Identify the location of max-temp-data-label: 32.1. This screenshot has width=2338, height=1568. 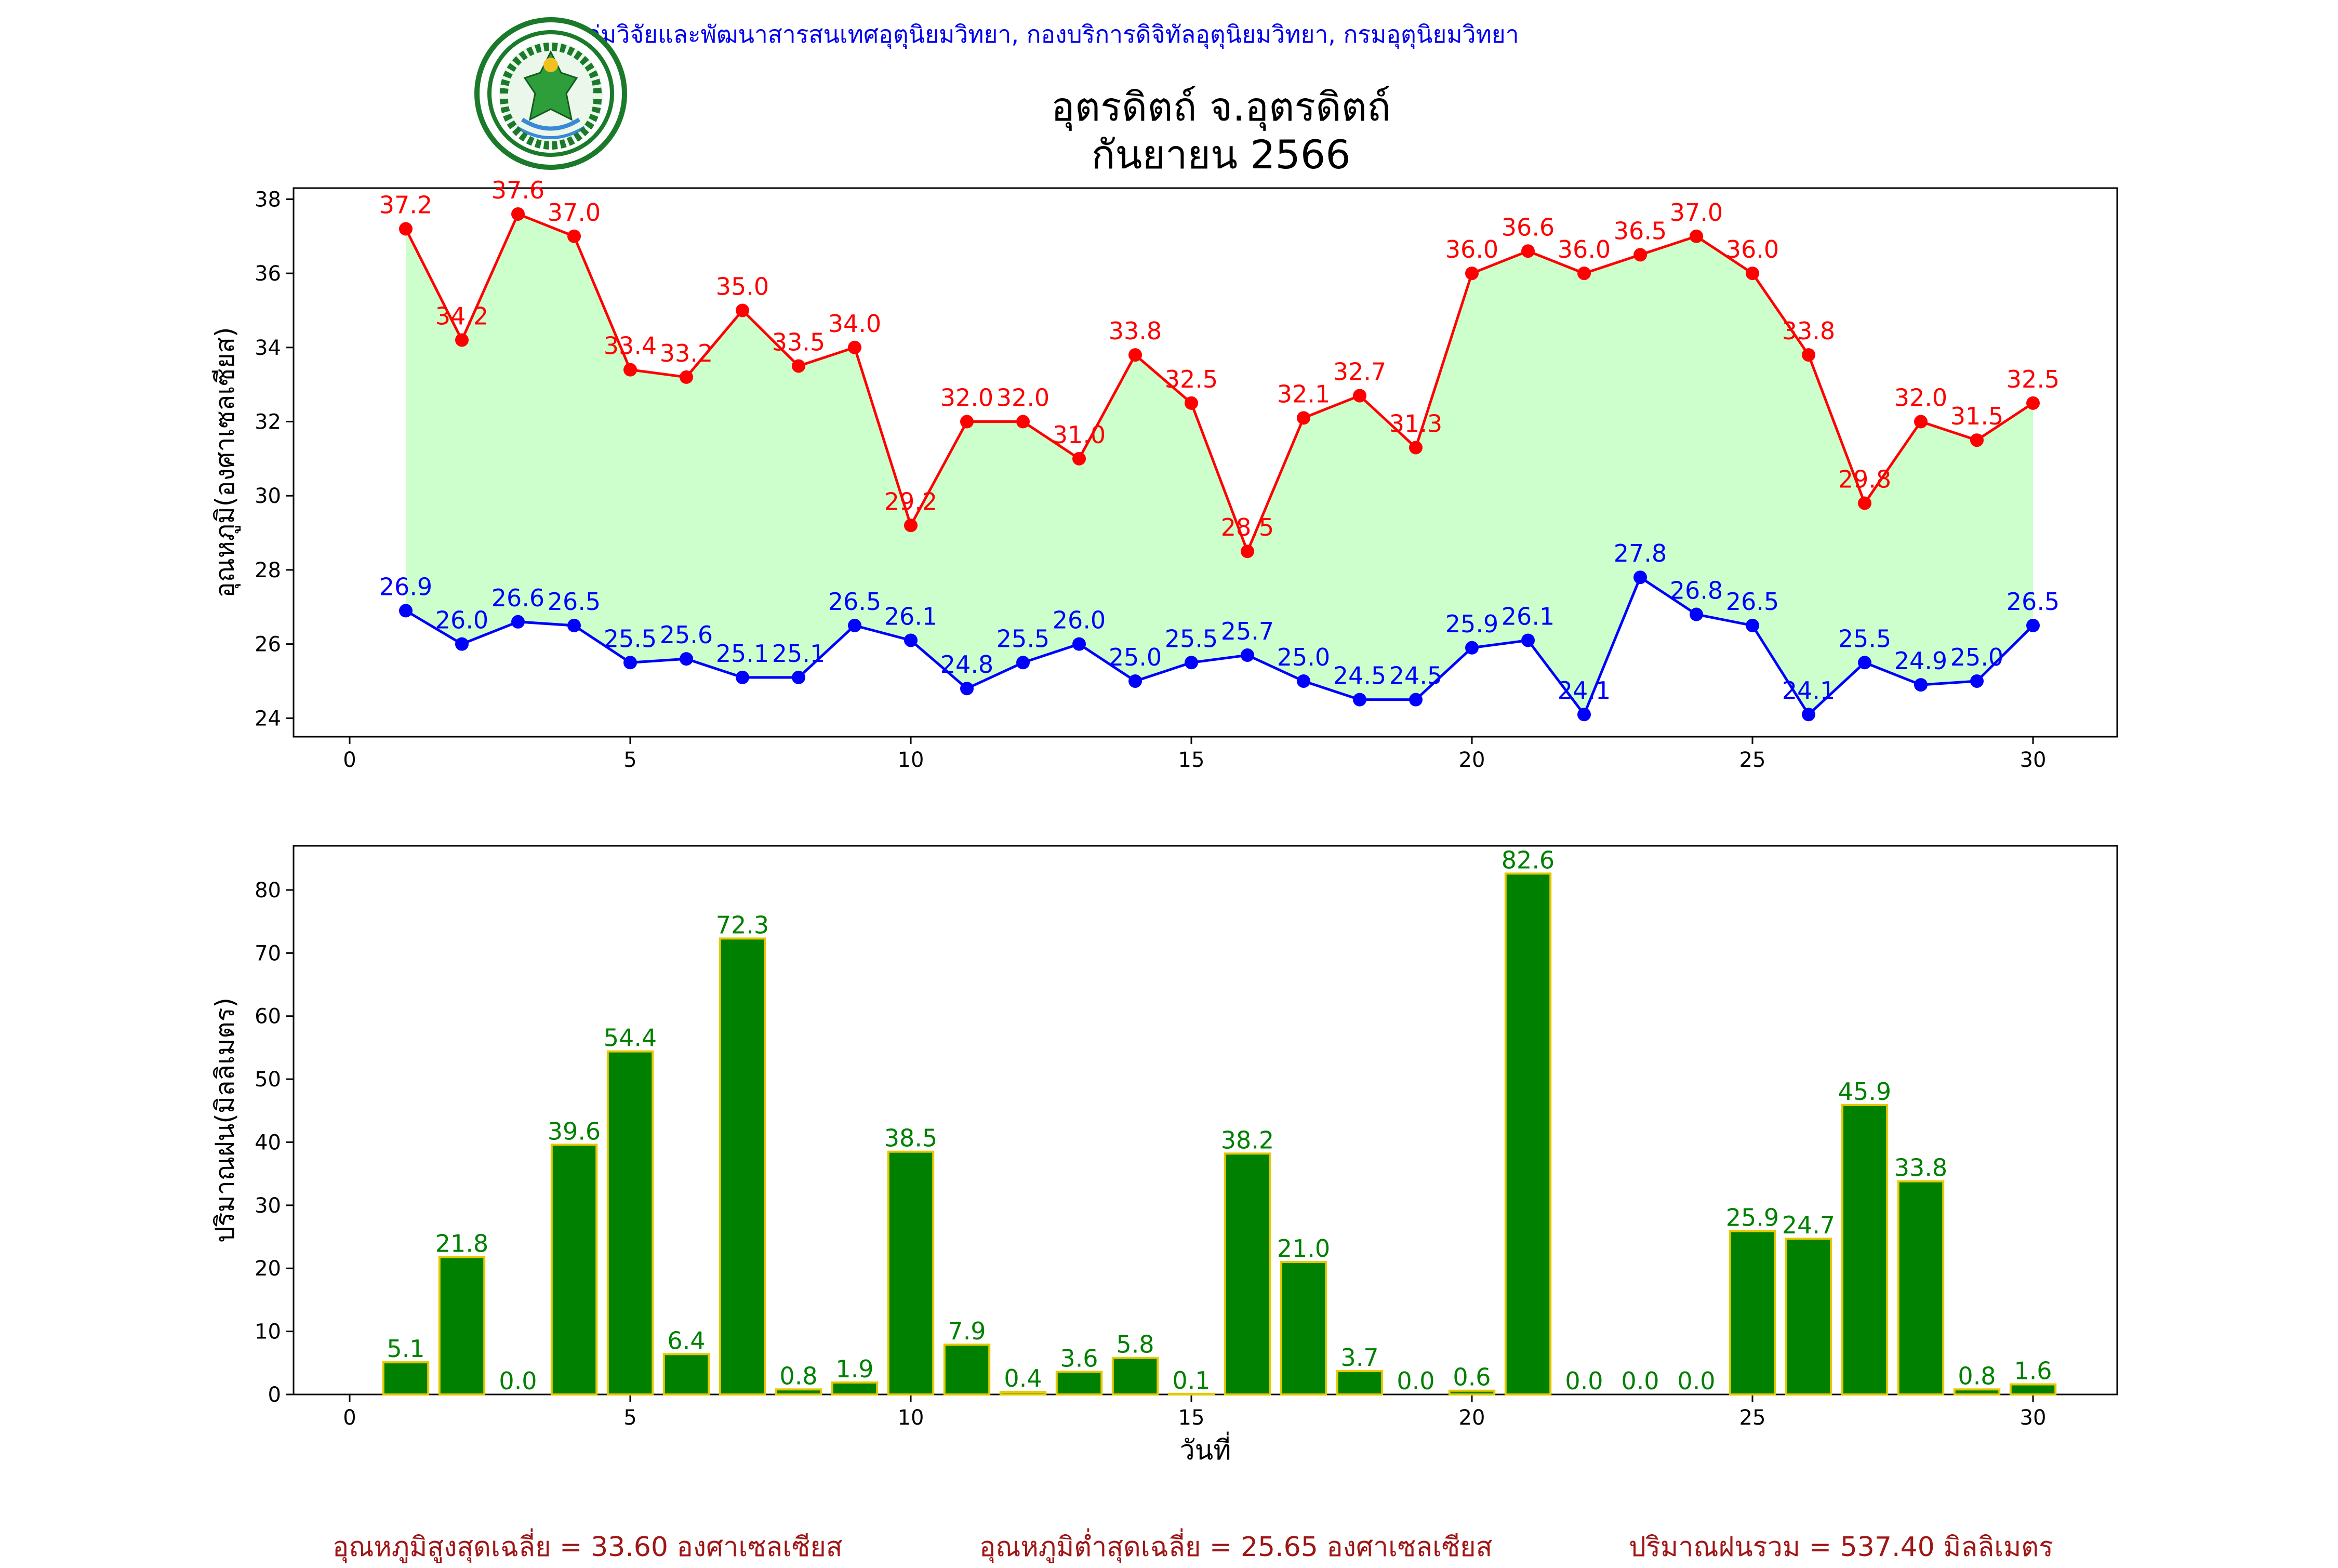
(1303, 394).